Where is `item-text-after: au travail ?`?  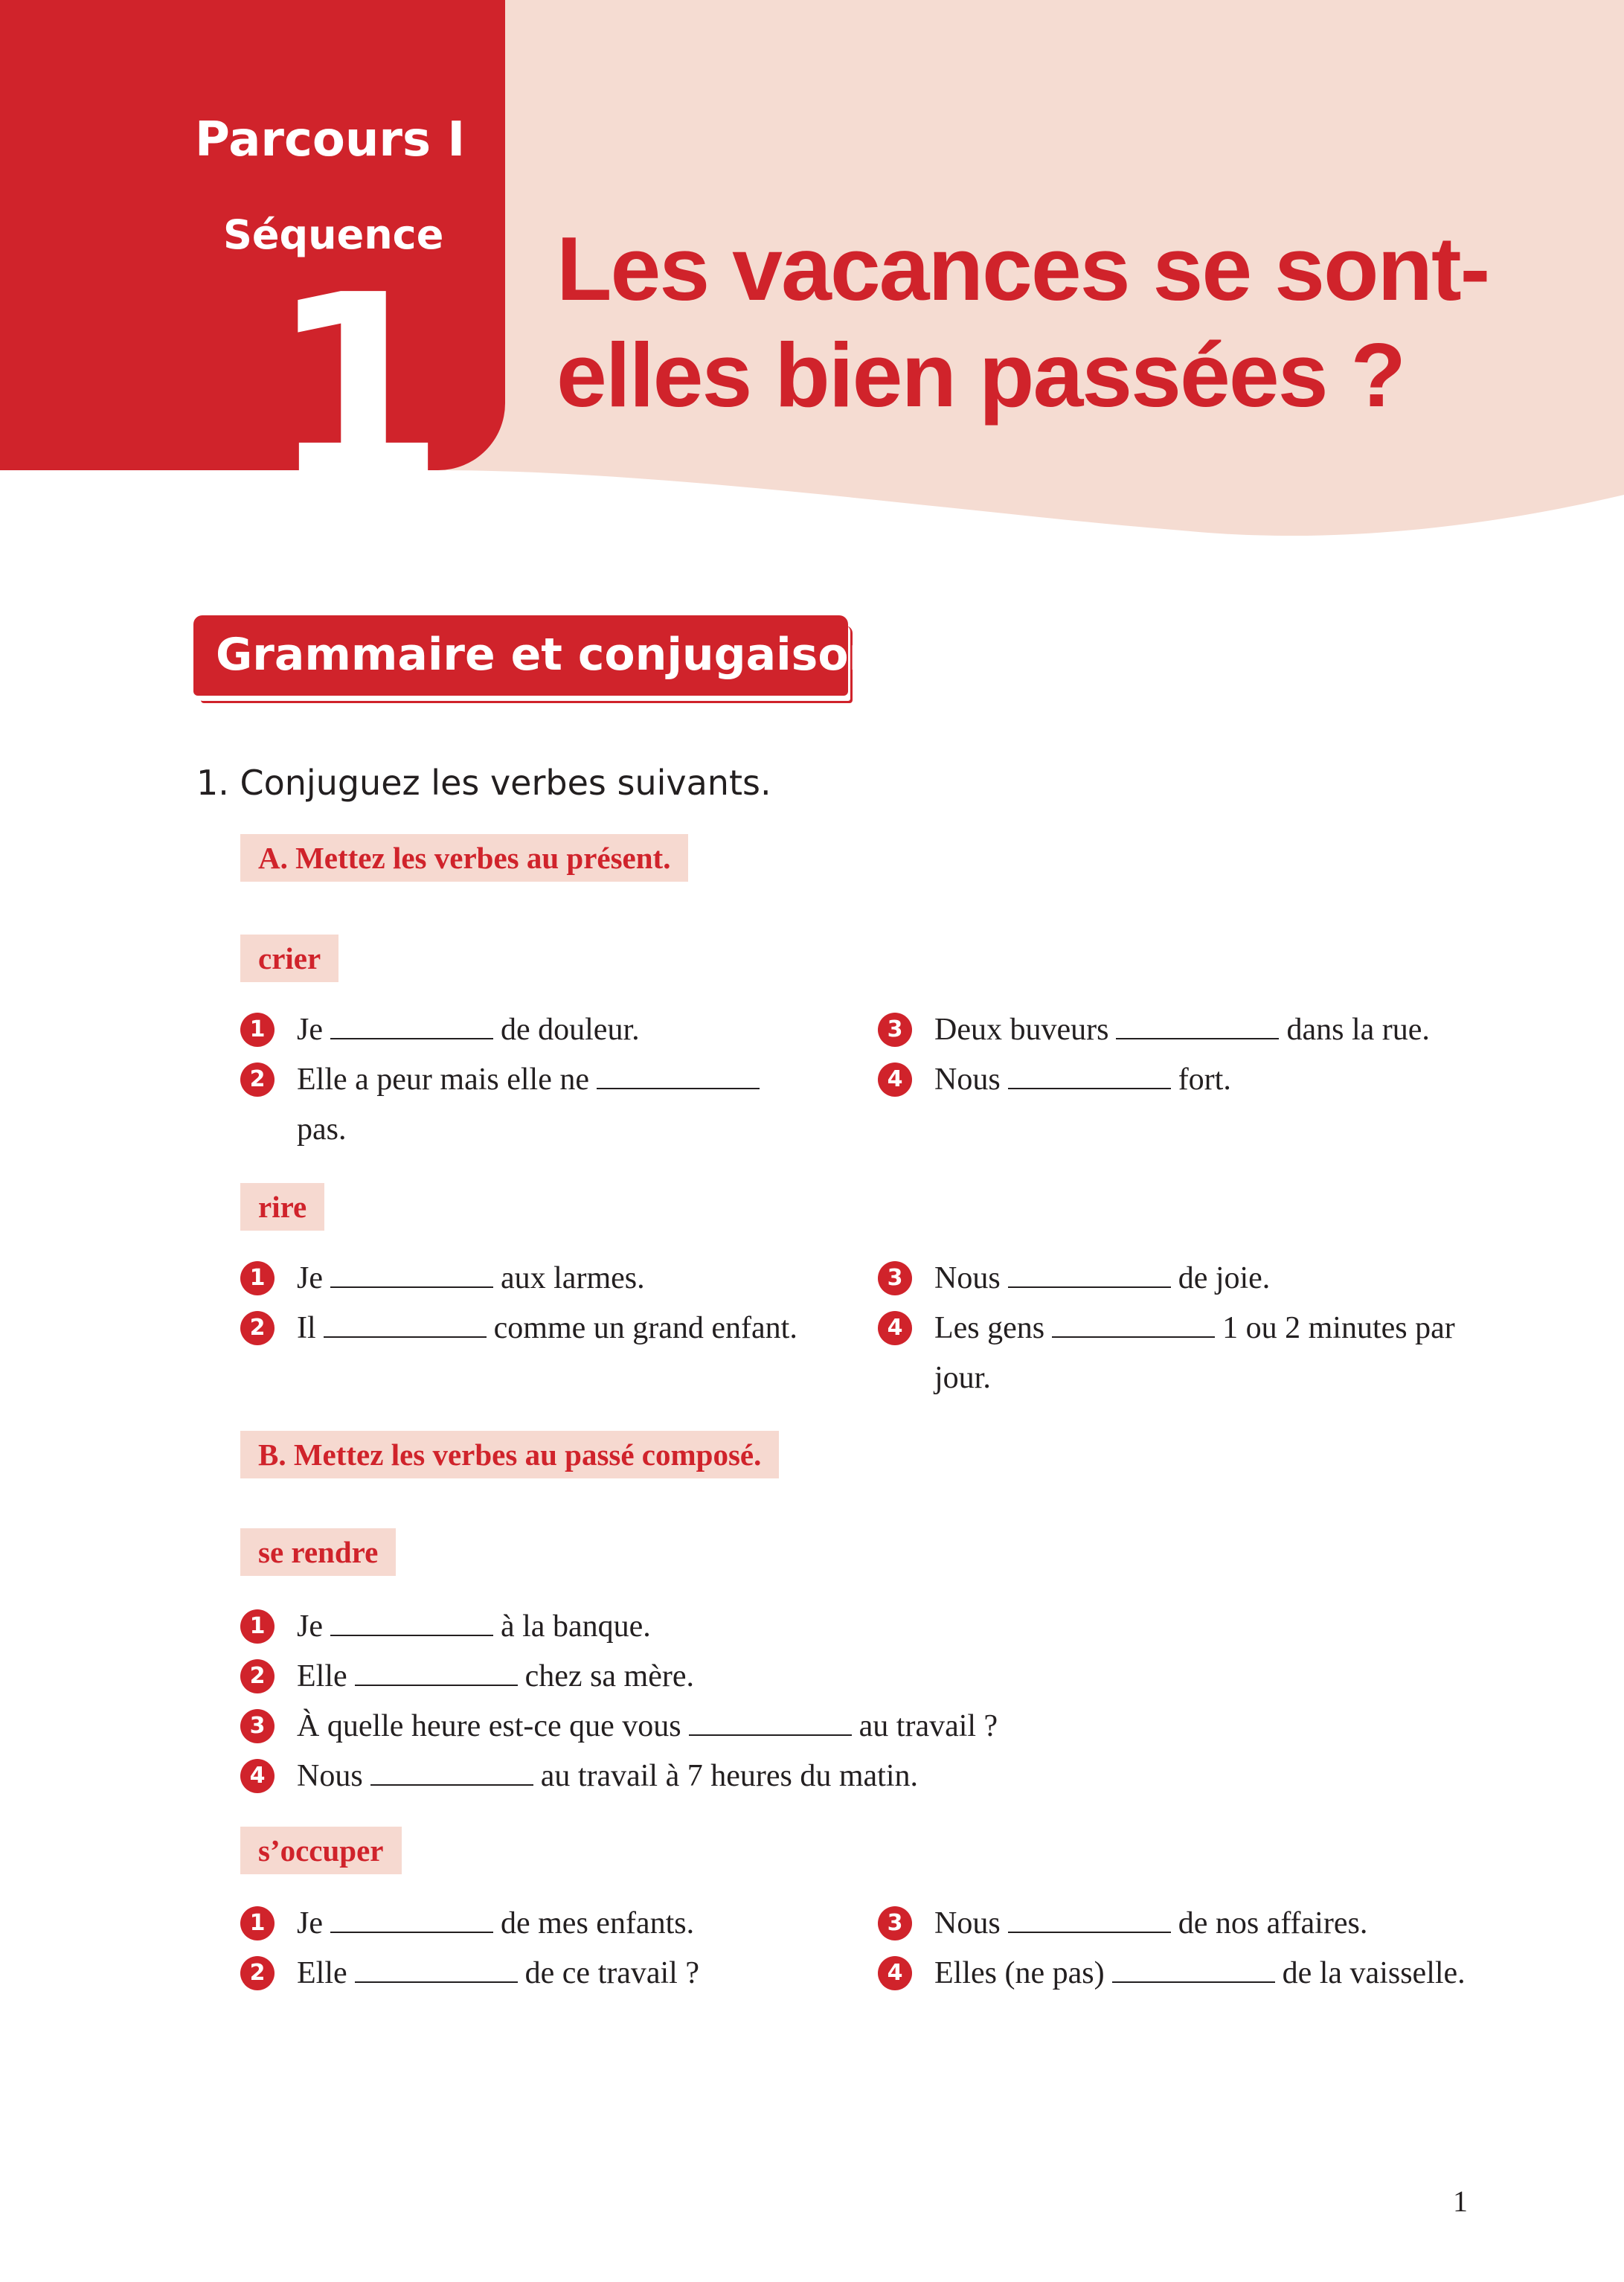
item-text-after: au travail ? is located at coordinates (928, 1726).